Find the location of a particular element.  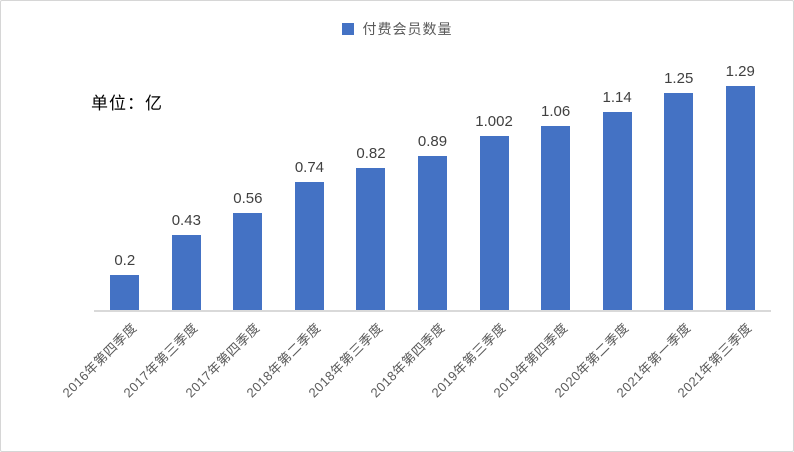

bar-group: 1.14 is located at coordinates (617, 199).